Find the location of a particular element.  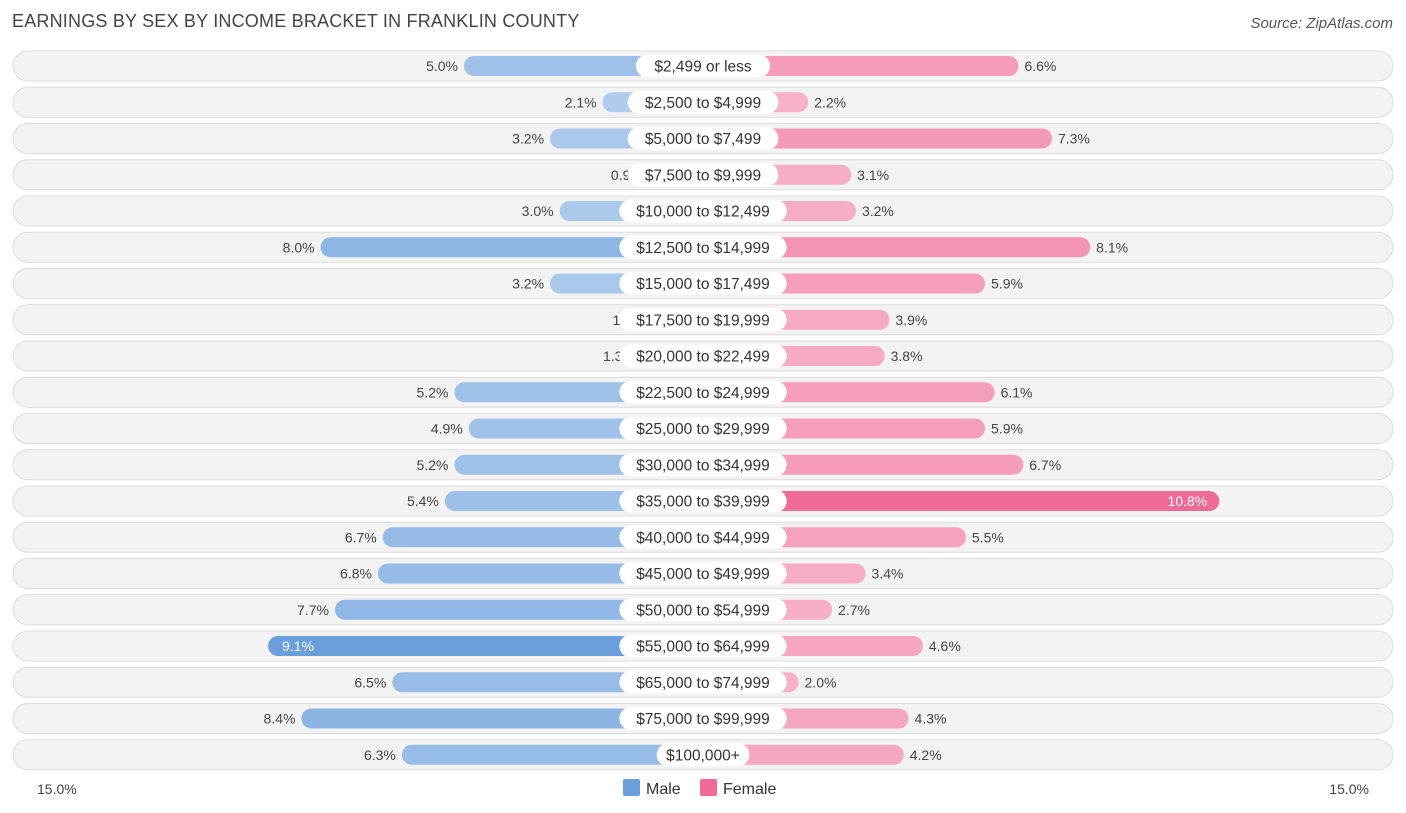

category-label: $50,000 to $54,999 is located at coordinates (703, 610).